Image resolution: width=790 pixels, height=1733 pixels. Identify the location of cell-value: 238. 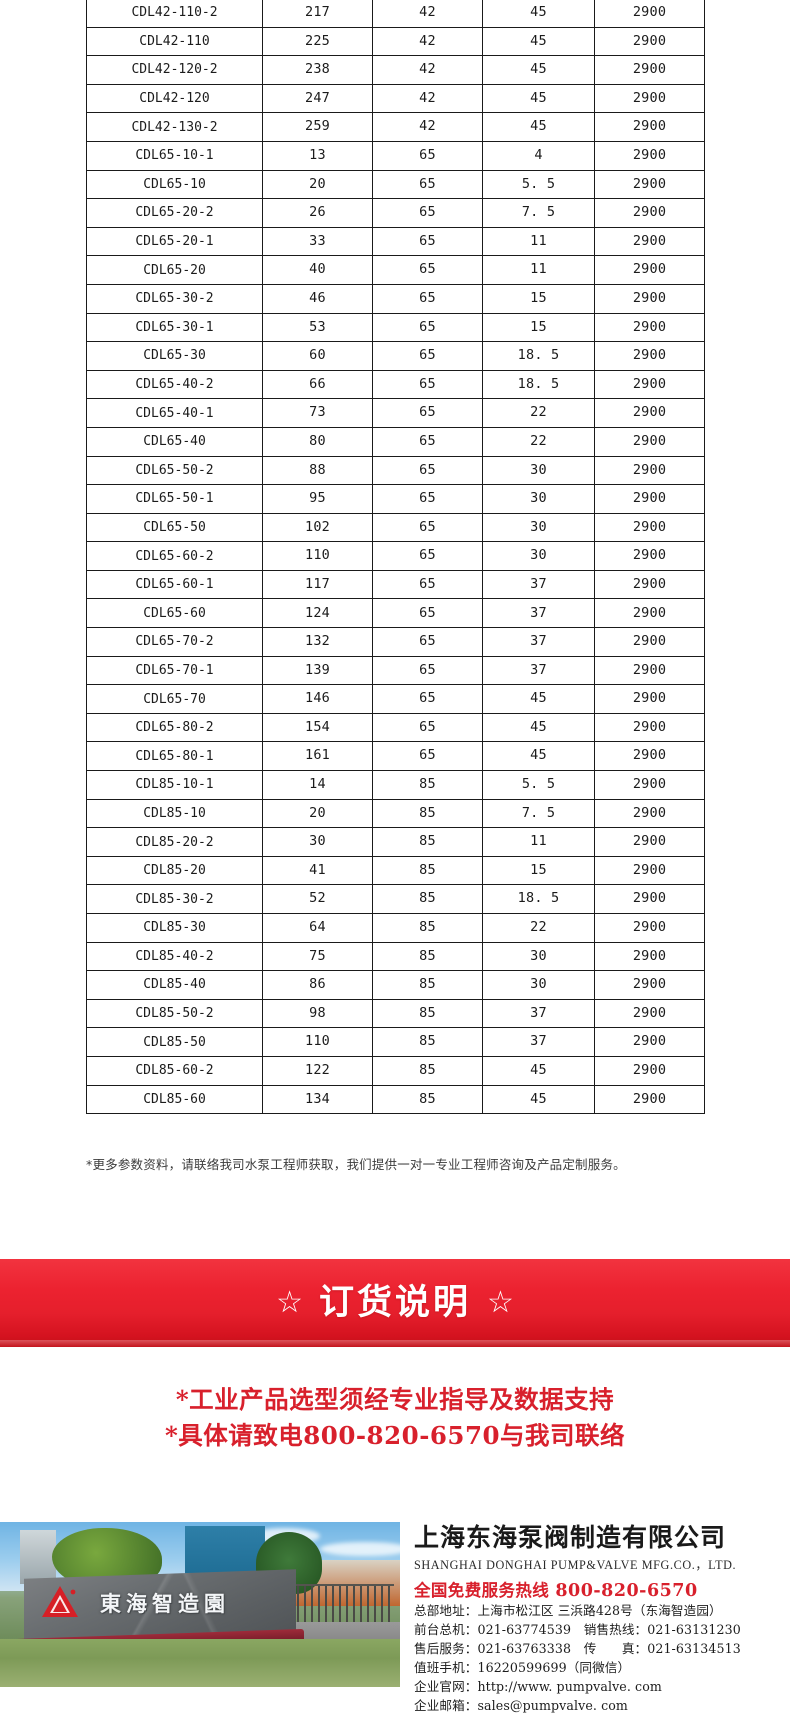
(317, 70).